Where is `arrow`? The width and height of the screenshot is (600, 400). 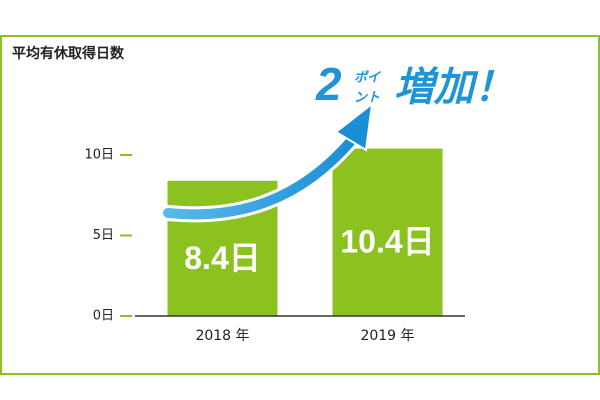 arrow is located at coordinates (267, 162).